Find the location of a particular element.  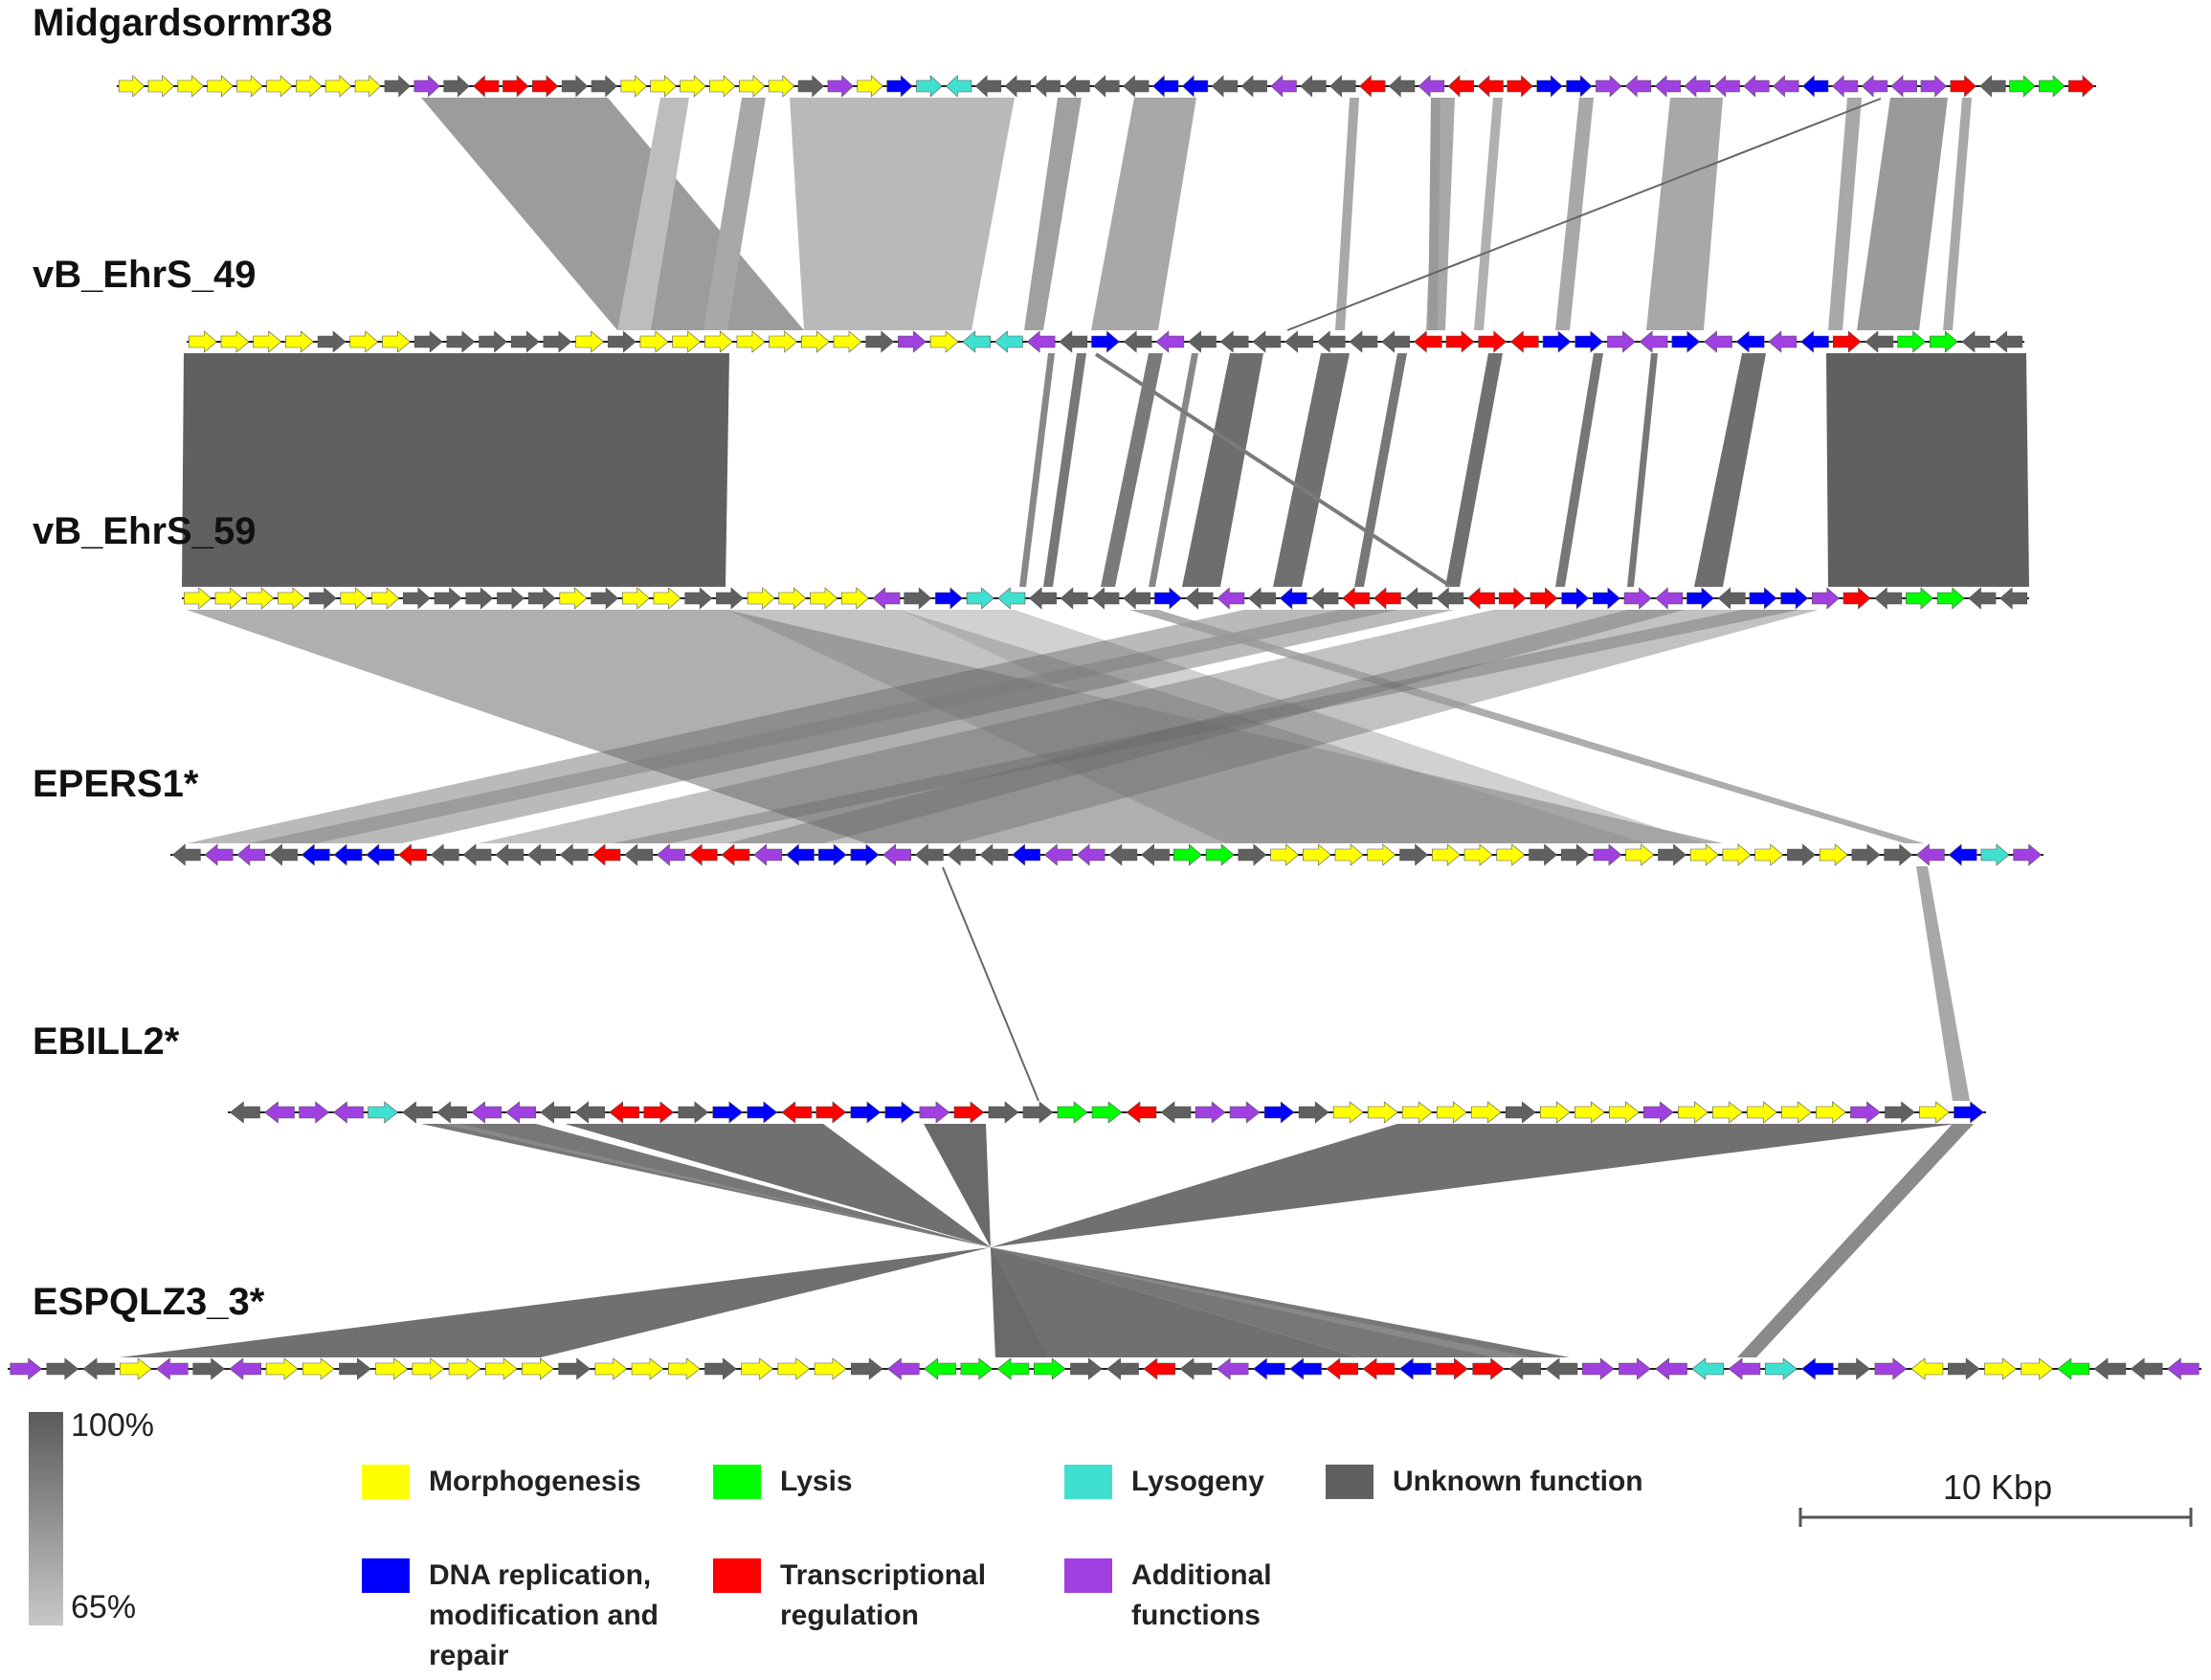

identity-scale-bar is located at coordinates (46, 1519).